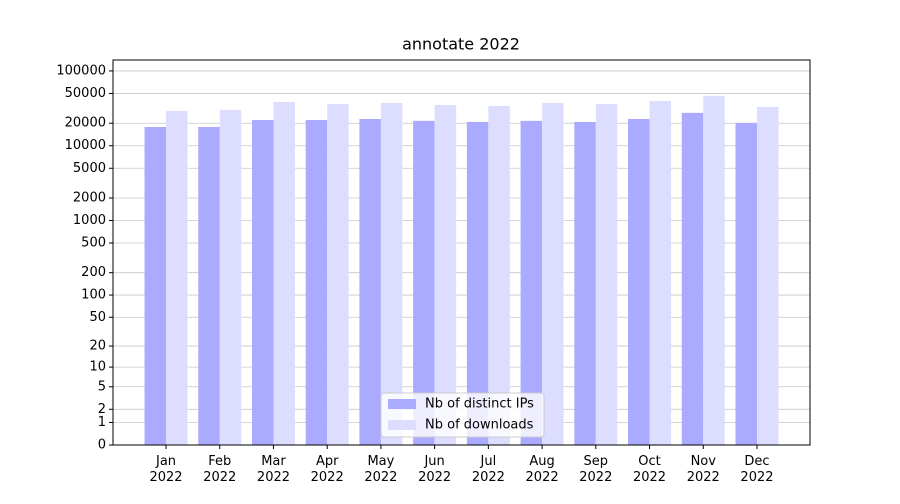  What do you see at coordinates (89, 198) in the screenshot?
I see `y-tick-label: 2000` at bounding box center [89, 198].